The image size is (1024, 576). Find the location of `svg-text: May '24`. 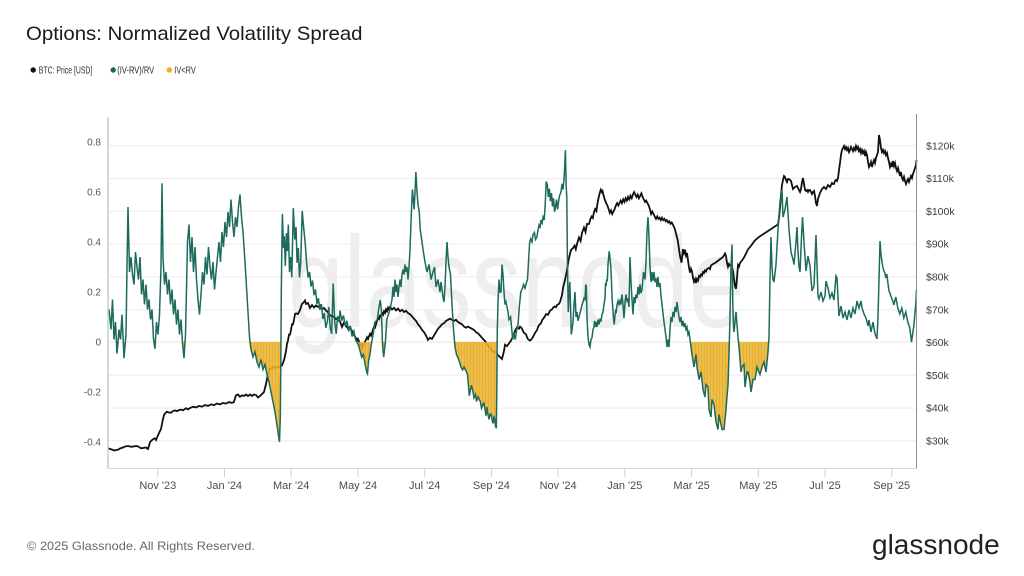

svg-text: May '24 is located at coordinates (358, 486).